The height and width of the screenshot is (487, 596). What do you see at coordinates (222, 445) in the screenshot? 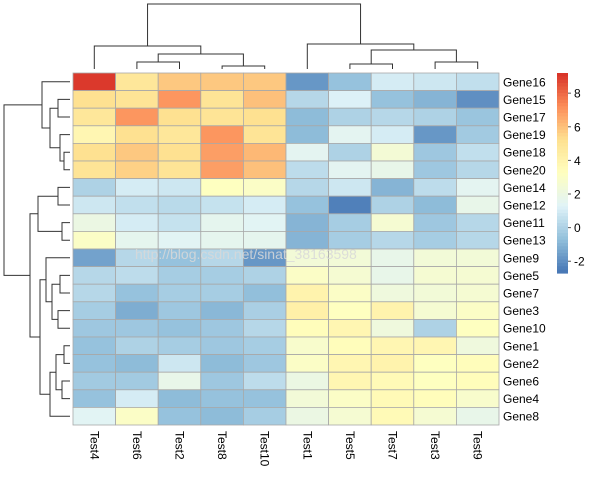
I see `column-label: Test8` at bounding box center [222, 445].